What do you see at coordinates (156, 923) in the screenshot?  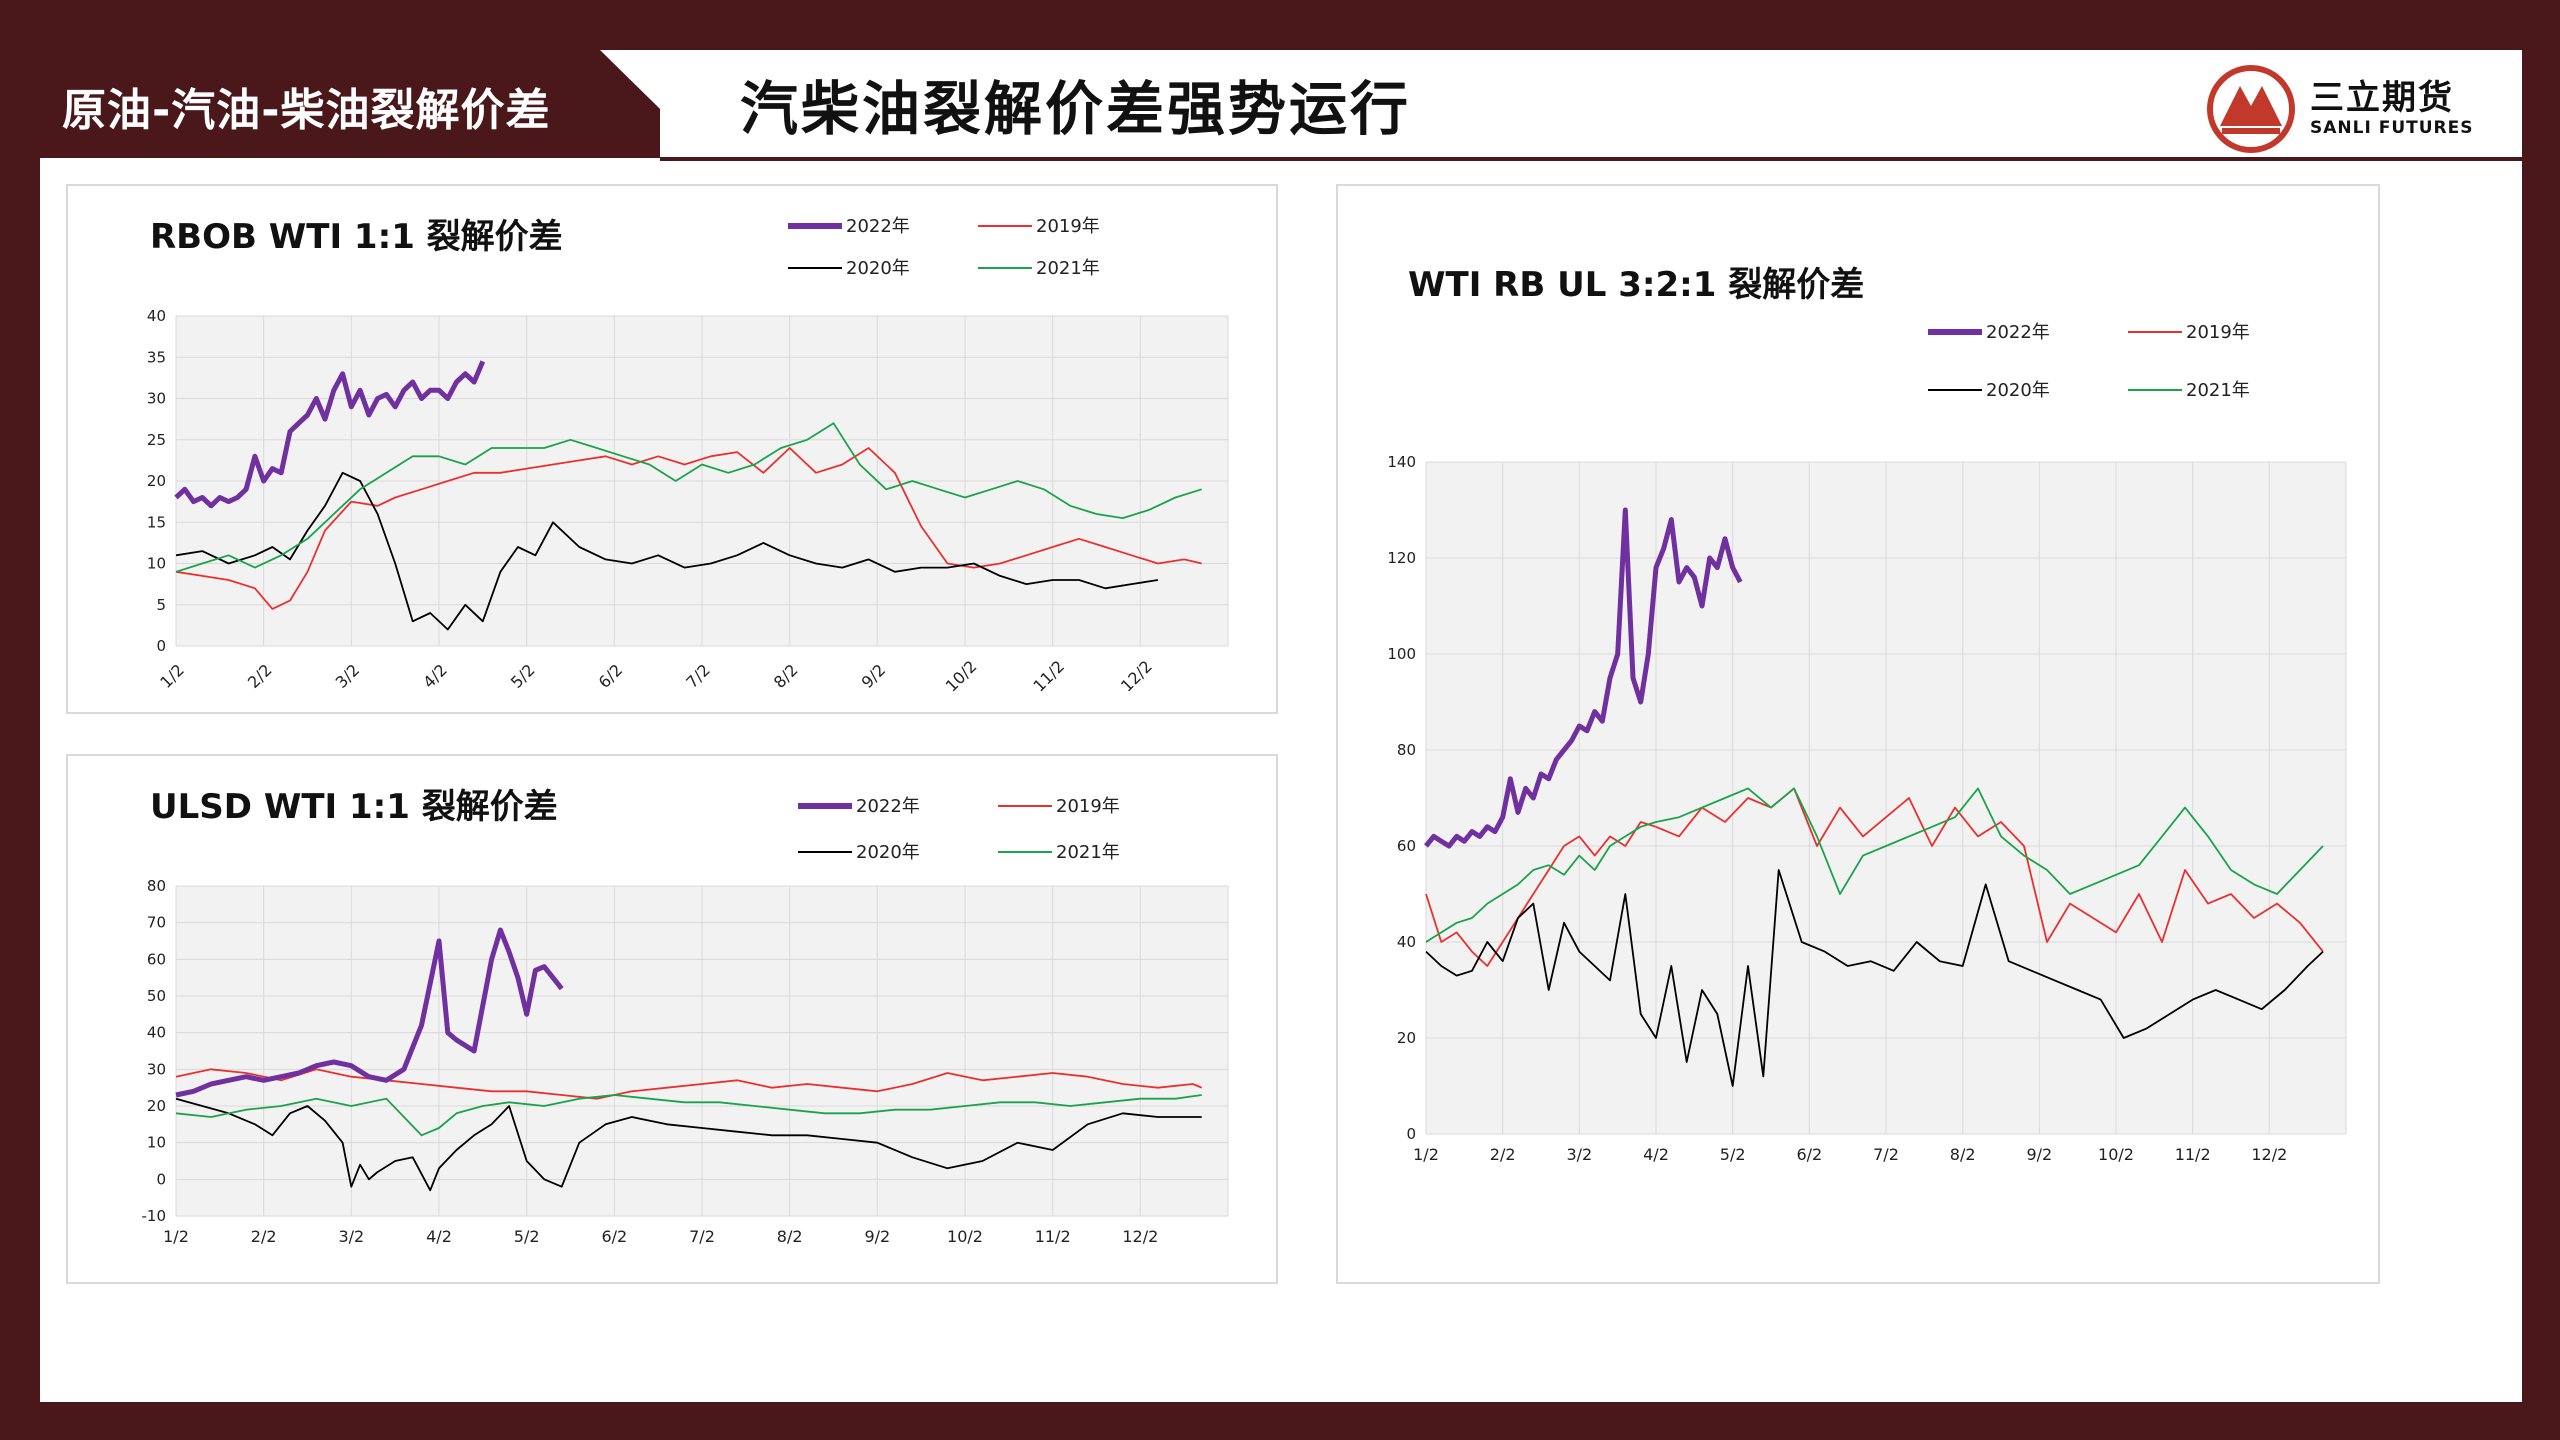 I see `y-tick-label: 70` at bounding box center [156, 923].